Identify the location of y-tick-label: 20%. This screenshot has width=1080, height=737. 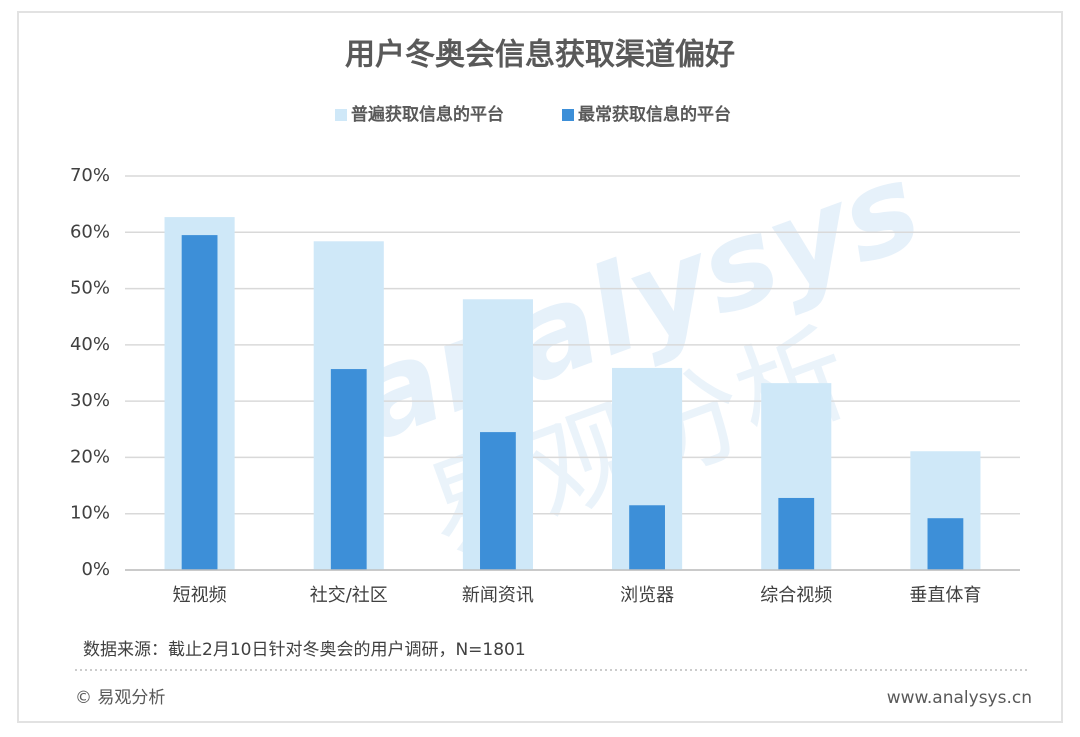
(90, 456).